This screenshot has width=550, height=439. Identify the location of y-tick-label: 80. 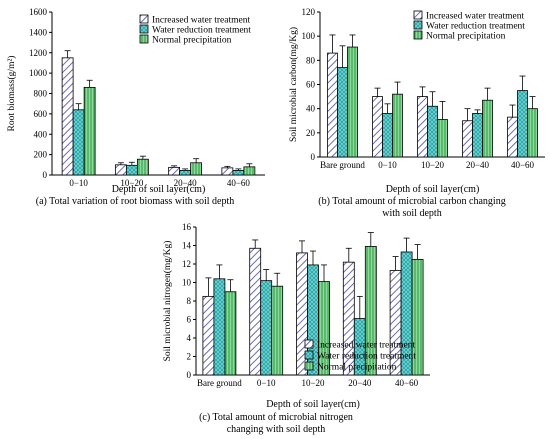
(311, 60).